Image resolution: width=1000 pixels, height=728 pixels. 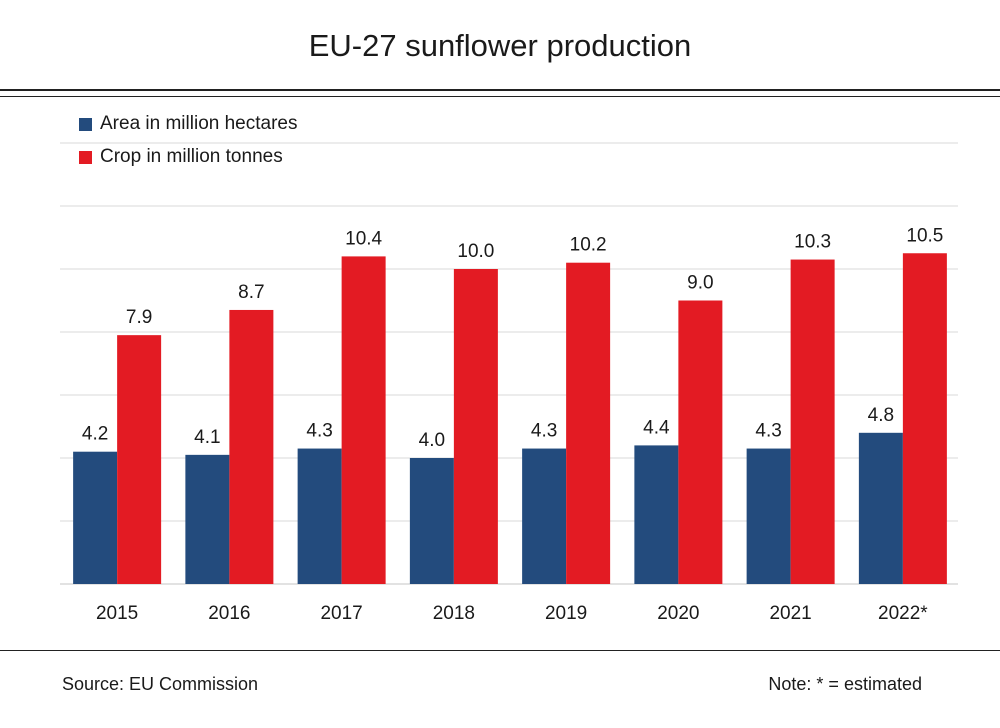 What do you see at coordinates (95, 434) in the screenshot?
I see `data-label-area: 4.2` at bounding box center [95, 434].